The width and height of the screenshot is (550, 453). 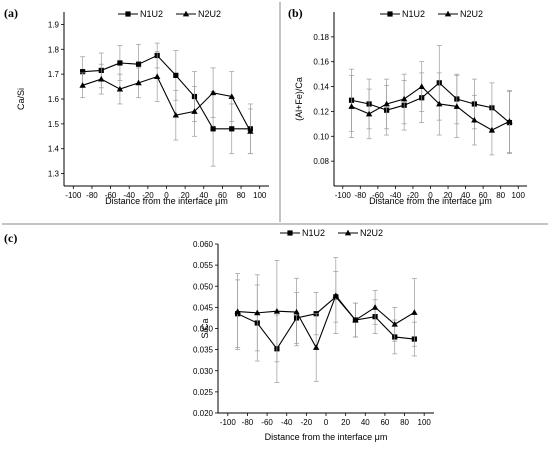 What do you see at coordinates (321, 62) in the screenshot?
I see `y-tick-label: 0.16` at bounding box center [321, 62].